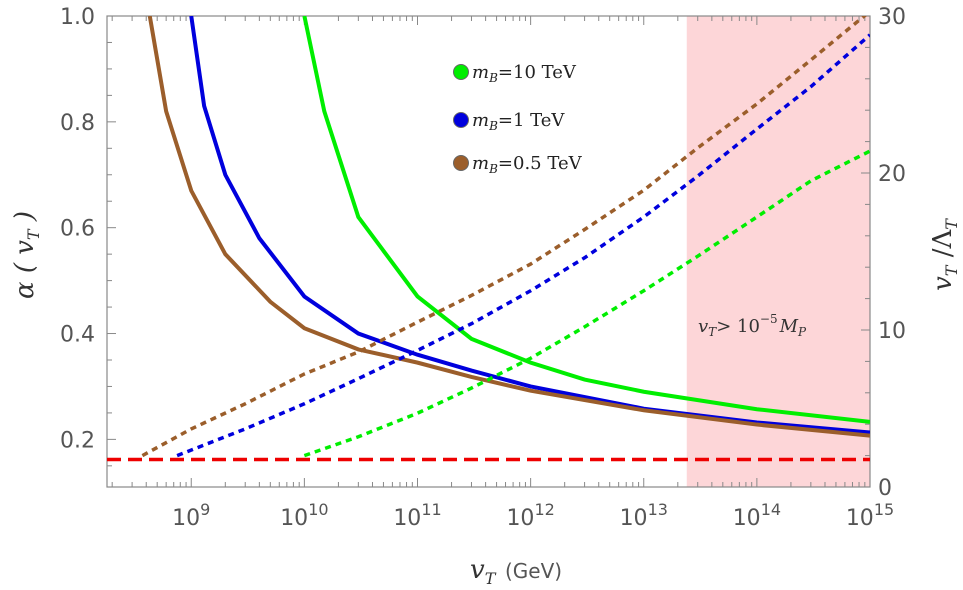 Image resolution: width=963 pixels, height=590 pixels. Describe the element at coordinates (533, 571) in the screenshot. I see `x-axis-unit: (GeV)` at that location.